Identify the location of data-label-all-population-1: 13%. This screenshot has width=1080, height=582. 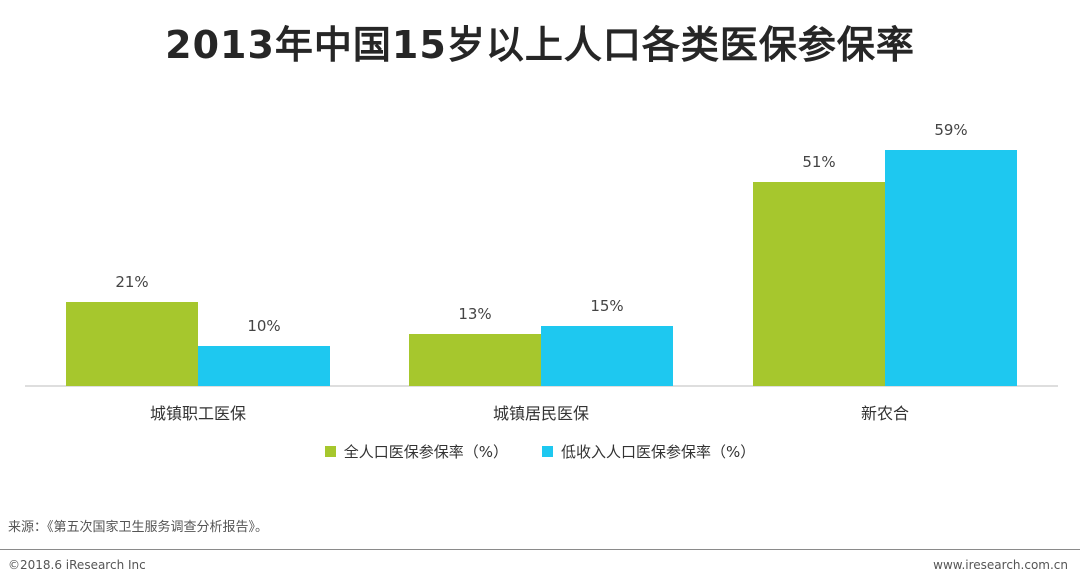
(474, 314).